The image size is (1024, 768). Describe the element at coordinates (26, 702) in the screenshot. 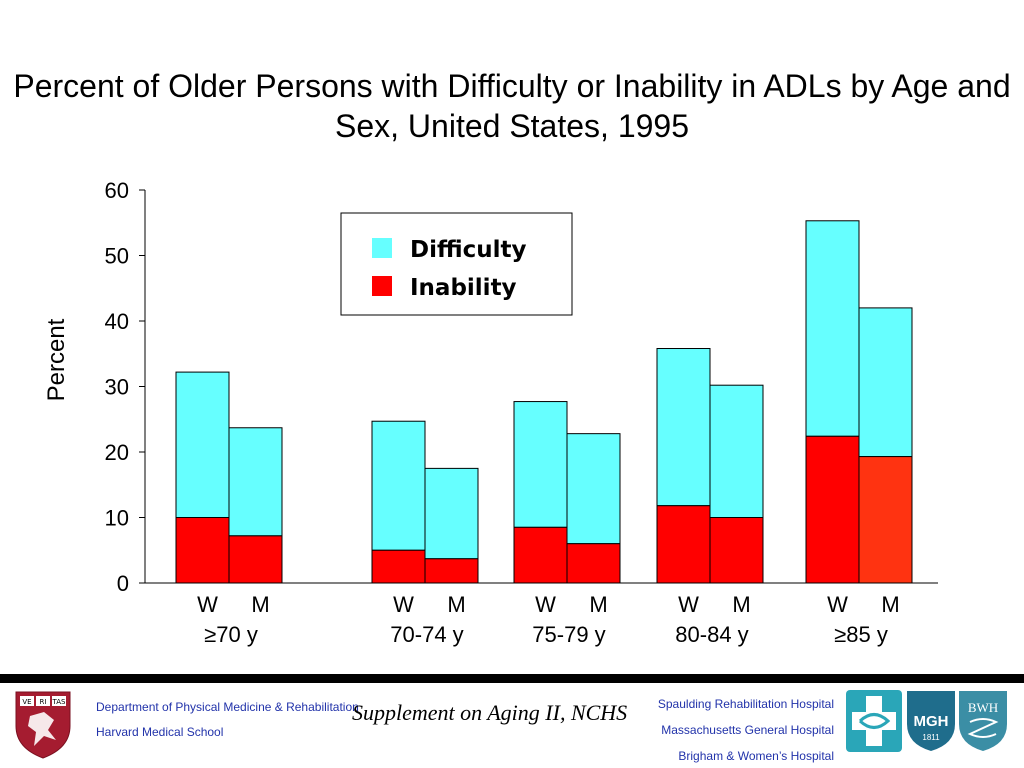

I see `harvard-shield-text-1: VE` at that location.